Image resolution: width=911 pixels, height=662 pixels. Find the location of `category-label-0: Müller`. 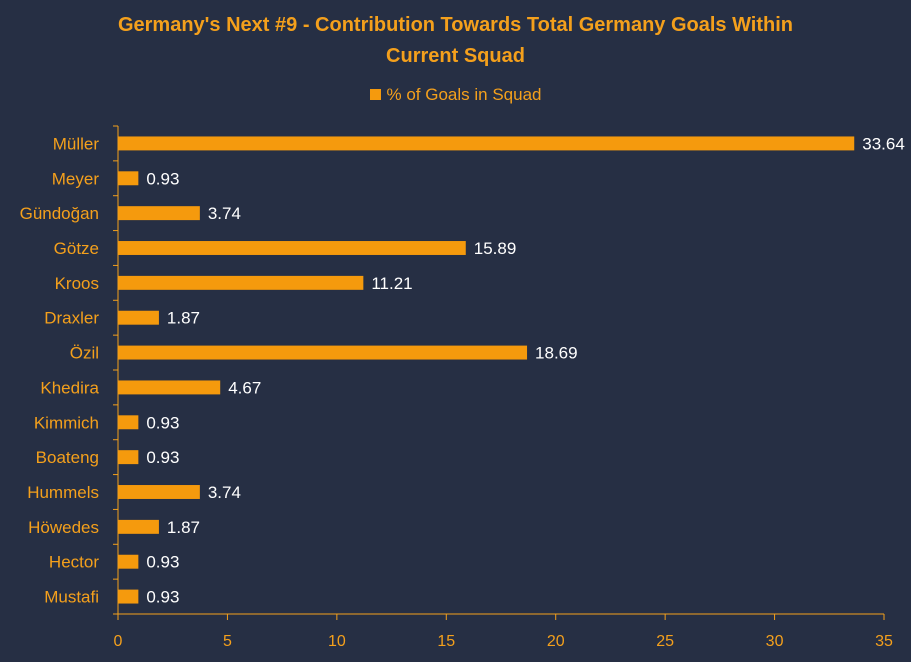

category-label-0: Müller is located at coordinates (76, 143).